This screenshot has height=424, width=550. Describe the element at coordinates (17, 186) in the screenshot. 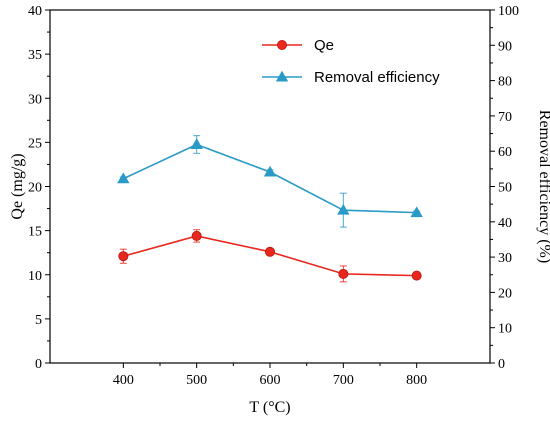

I see `y-left-axis-title: Qe (mg/g)` at that location.